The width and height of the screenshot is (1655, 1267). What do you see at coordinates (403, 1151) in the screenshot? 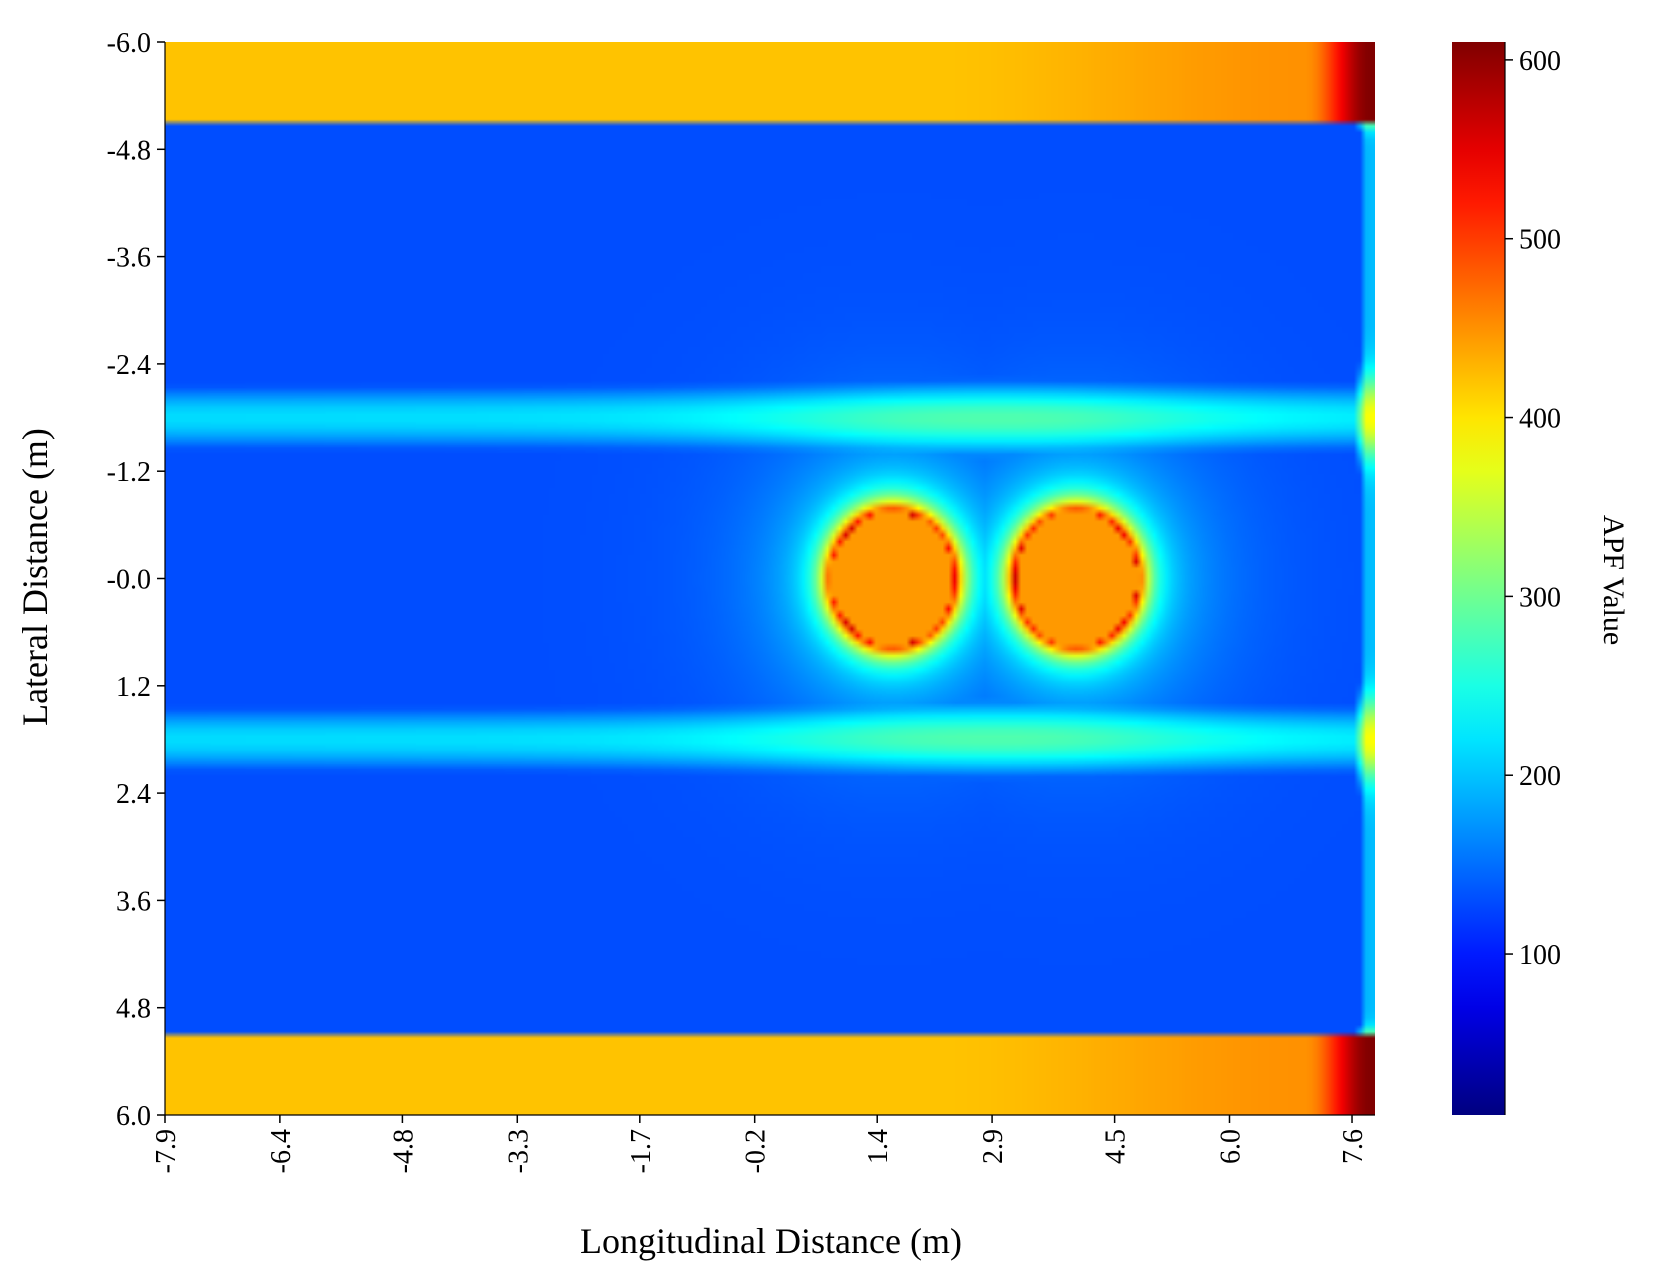
I see `x-tick-label: -4.8` at bounding box center [403, 1151].